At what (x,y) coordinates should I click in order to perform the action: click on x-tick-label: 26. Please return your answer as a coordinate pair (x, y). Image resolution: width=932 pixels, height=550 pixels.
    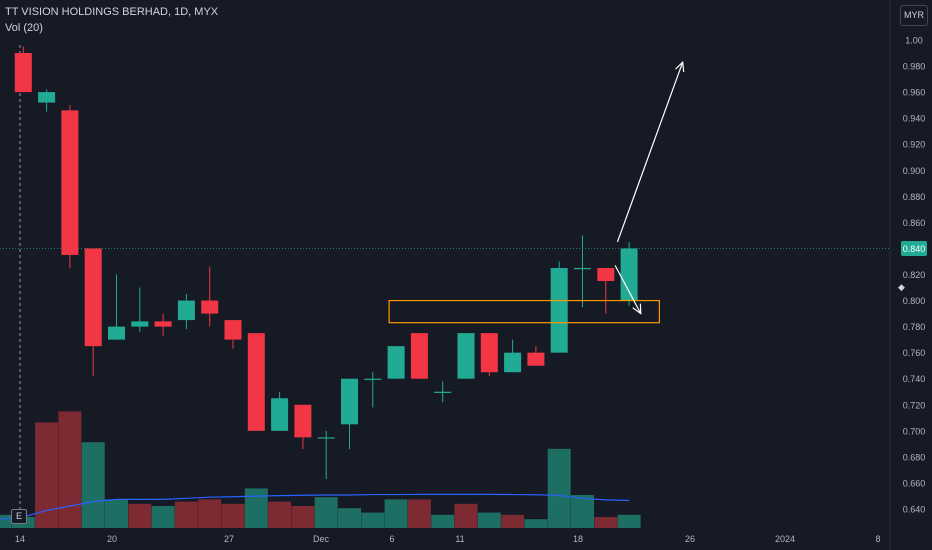
    Looking at the image, I should click on (690, 539).